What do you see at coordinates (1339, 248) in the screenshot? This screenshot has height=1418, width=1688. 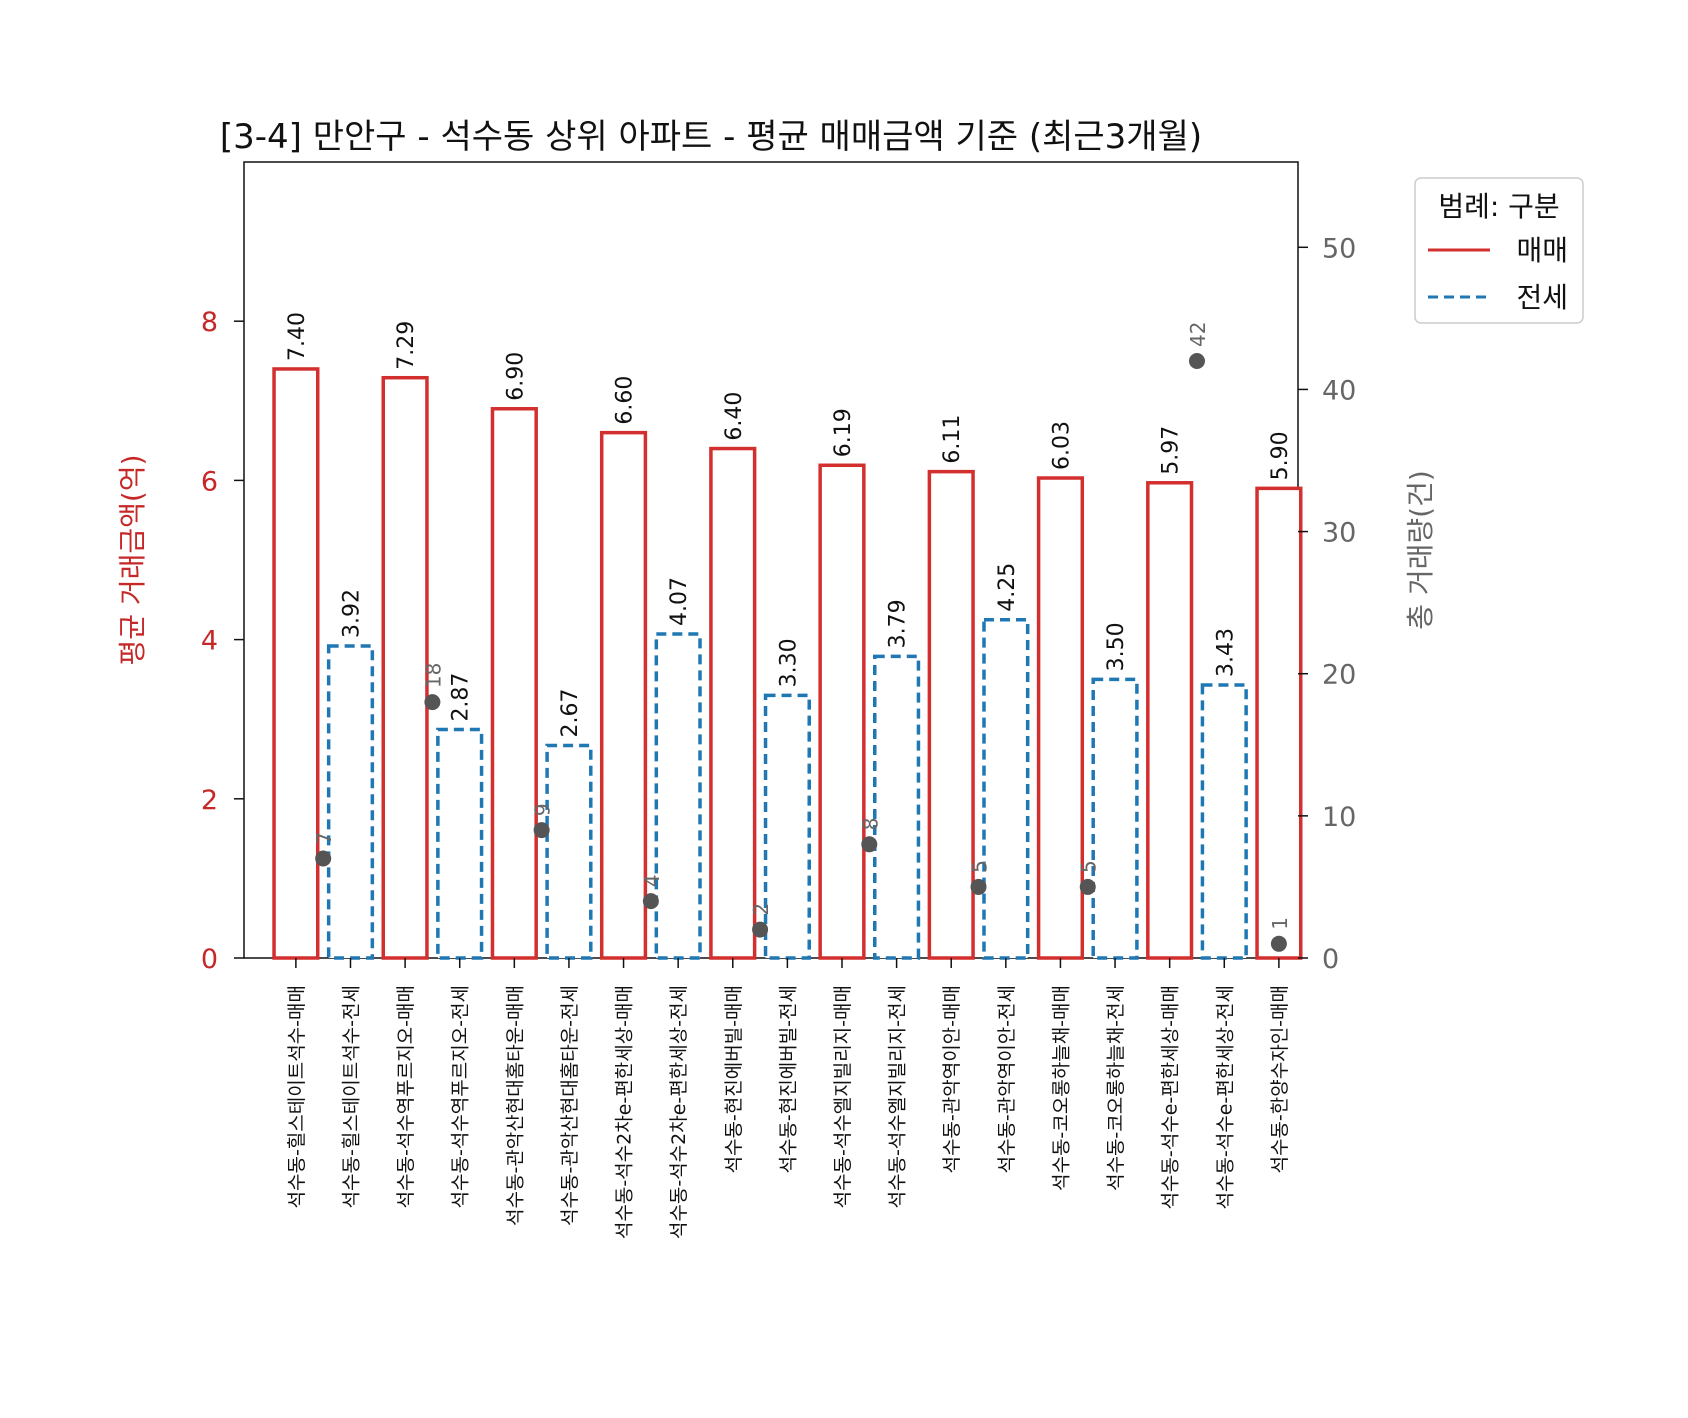 I see `right-tick-label: 50` at bounding box center [1339, 248].